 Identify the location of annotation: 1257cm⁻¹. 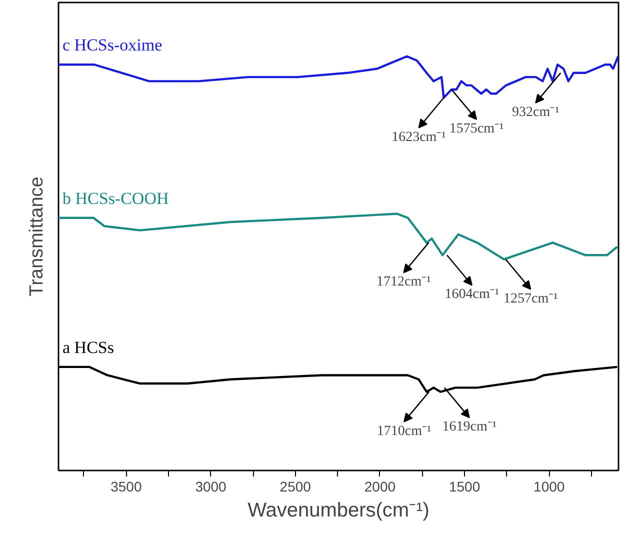
(531, 298).